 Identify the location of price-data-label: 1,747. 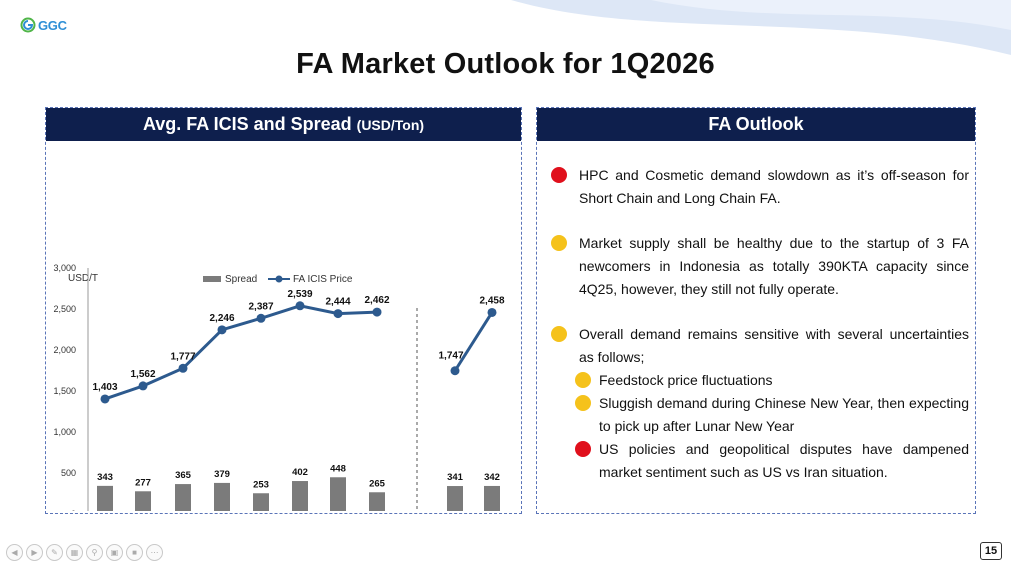
(450, 356).